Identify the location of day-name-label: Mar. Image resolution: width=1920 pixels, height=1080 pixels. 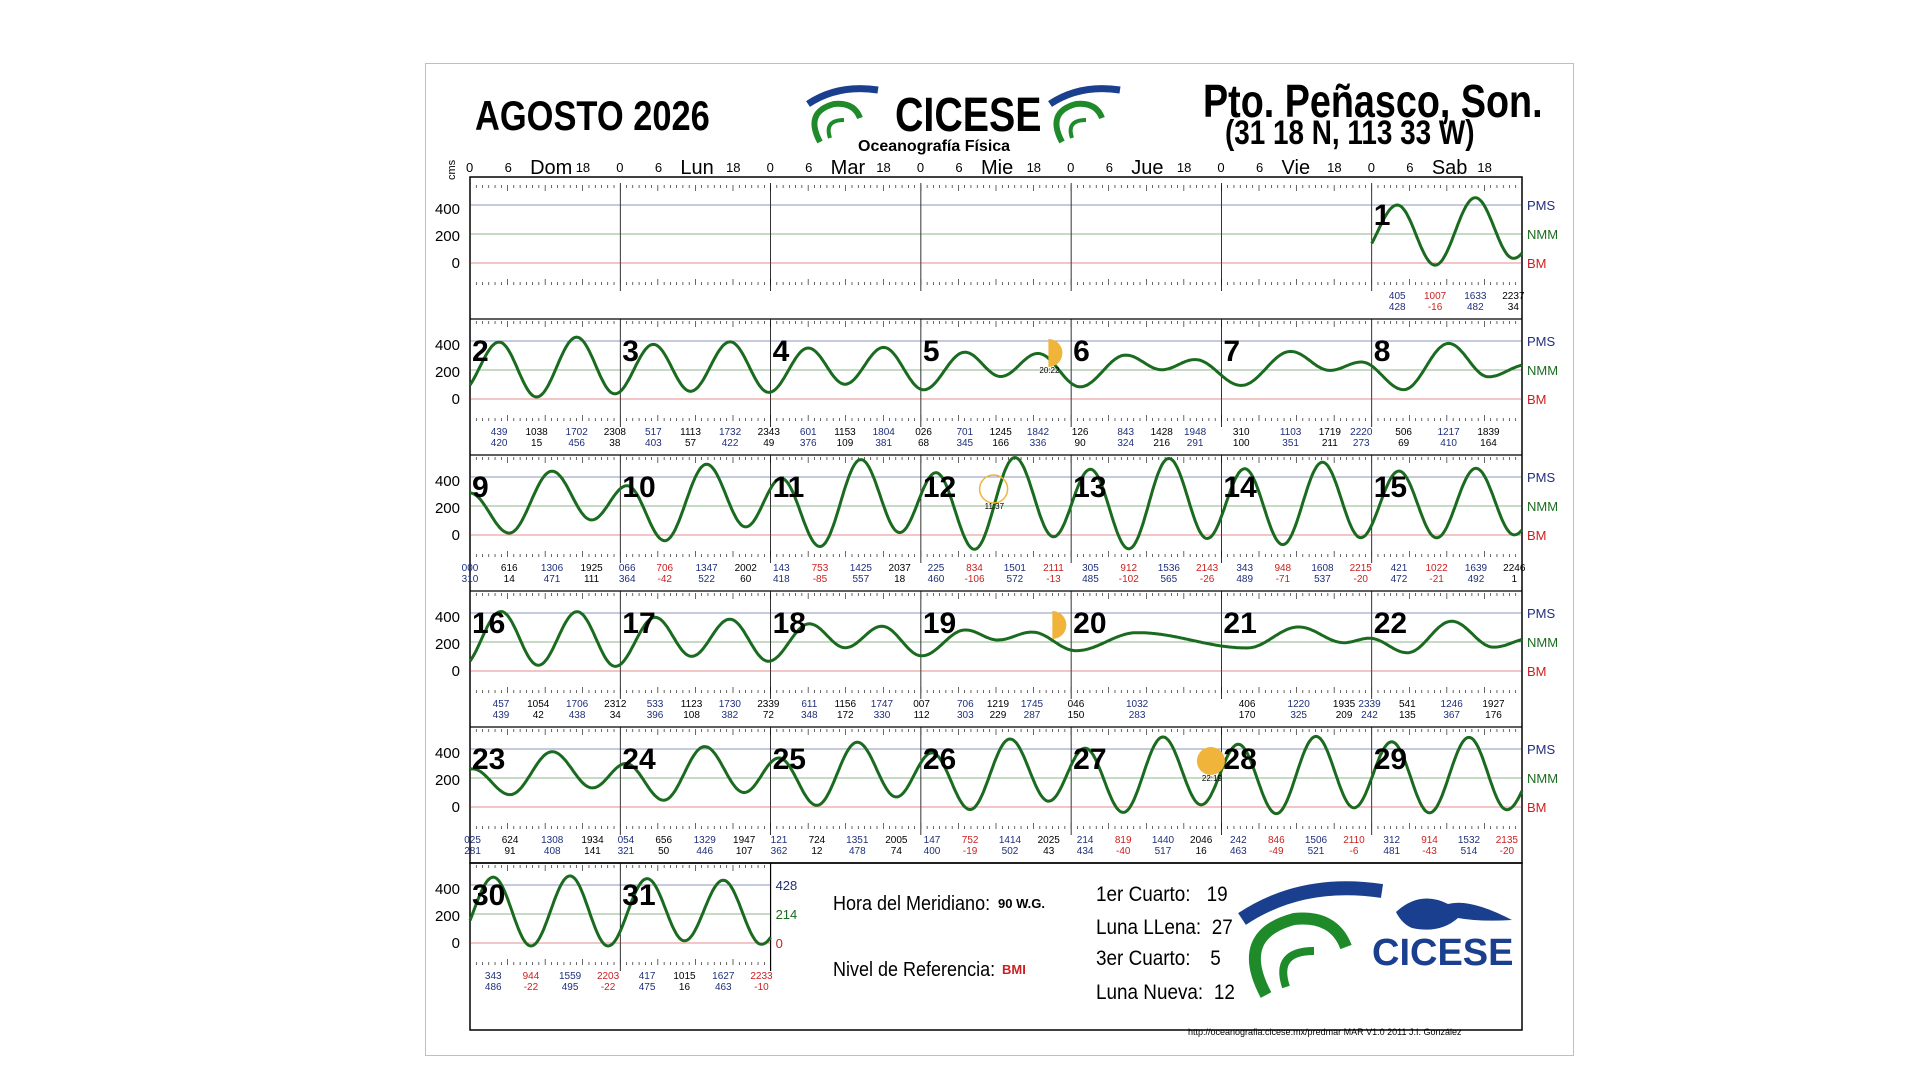
(848, 168).